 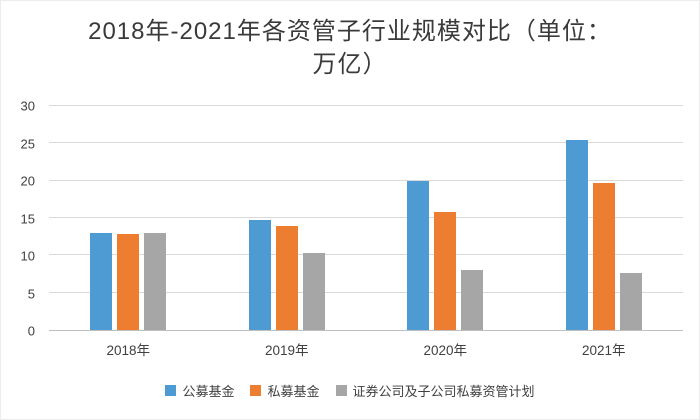 What do you see at coordinates (27, 218) in the screenshot?
I see `y-tick-label: 15` at bounding box center [27, 218].